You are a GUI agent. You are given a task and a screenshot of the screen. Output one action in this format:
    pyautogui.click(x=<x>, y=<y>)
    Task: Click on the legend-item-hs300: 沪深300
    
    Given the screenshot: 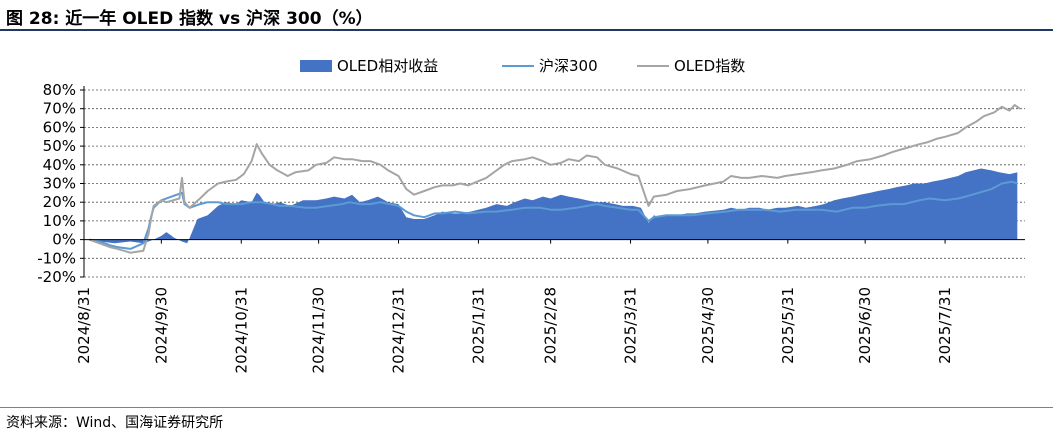 What is the action you would take?
    pyautogui.click(x=568, y=66)
    